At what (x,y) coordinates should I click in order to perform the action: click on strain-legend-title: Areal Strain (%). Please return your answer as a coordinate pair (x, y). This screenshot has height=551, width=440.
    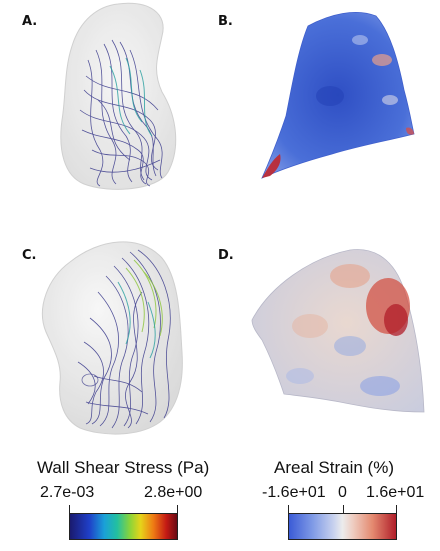
    Looking at the image, I should click on (334, 467).